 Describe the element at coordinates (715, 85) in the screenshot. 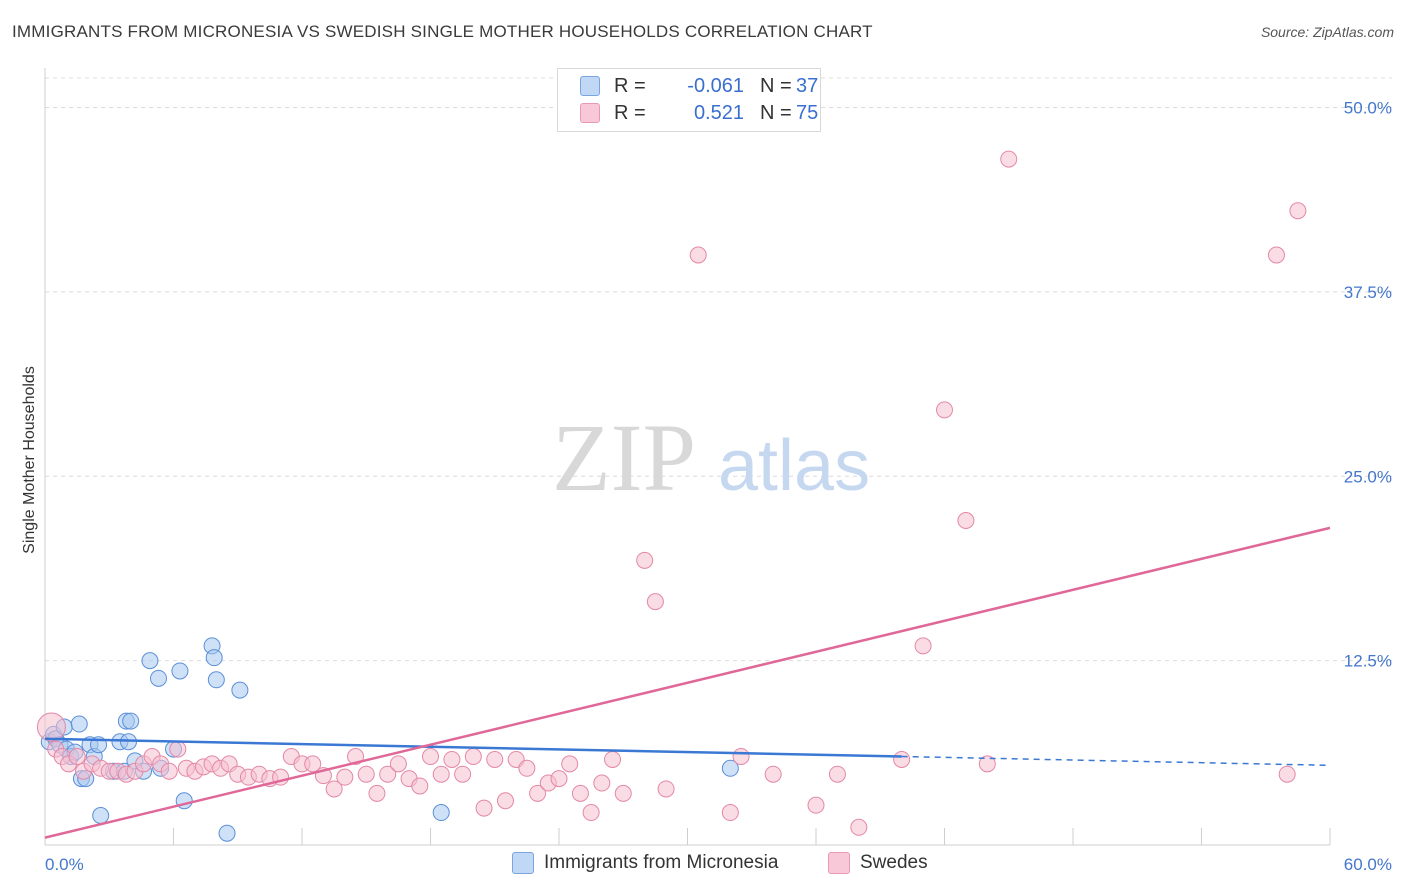

I see `legend-r-value: -0.061` at that location.